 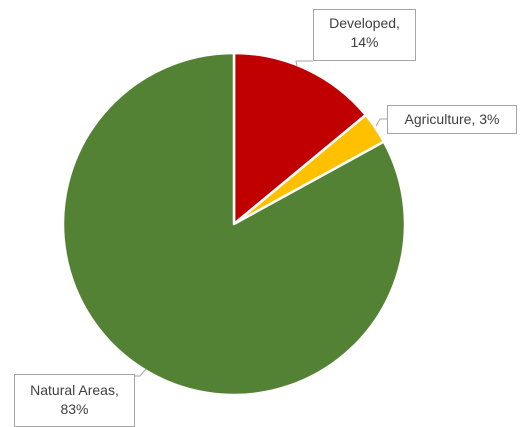 I want to click on data-label-developed: Developed, 14%, so click(x=364, y=35).